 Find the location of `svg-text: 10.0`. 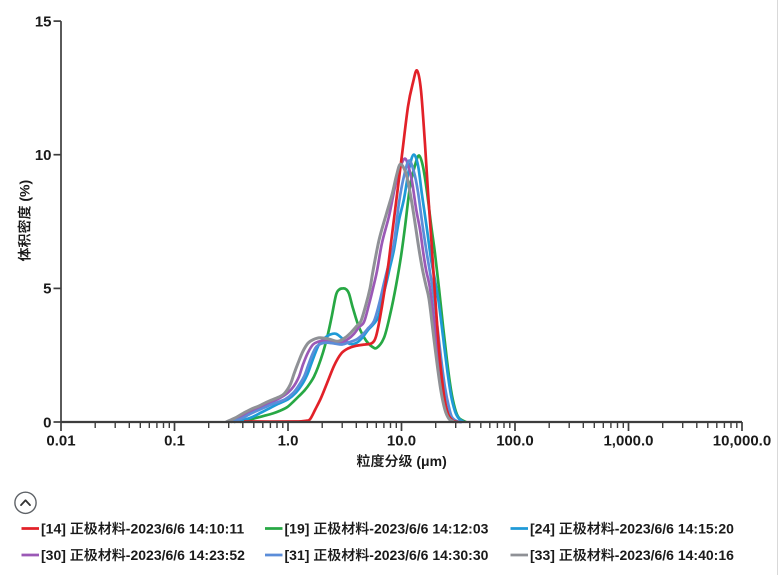

svg-text: 10.0 is located at coordinates (401, 441).